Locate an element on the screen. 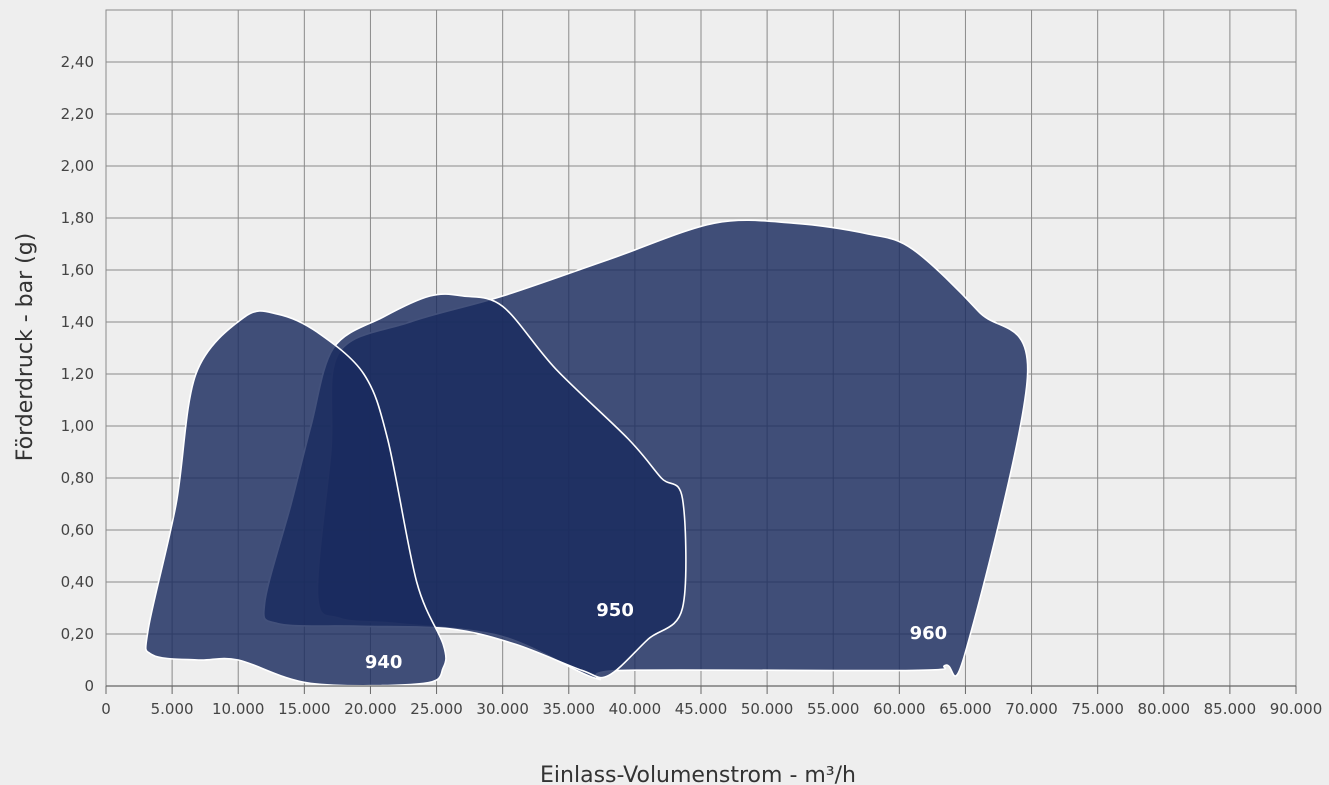 This screenshot has width=1329, height=785. y-tick-label: 1,20 is located at coordinates (77, 374).